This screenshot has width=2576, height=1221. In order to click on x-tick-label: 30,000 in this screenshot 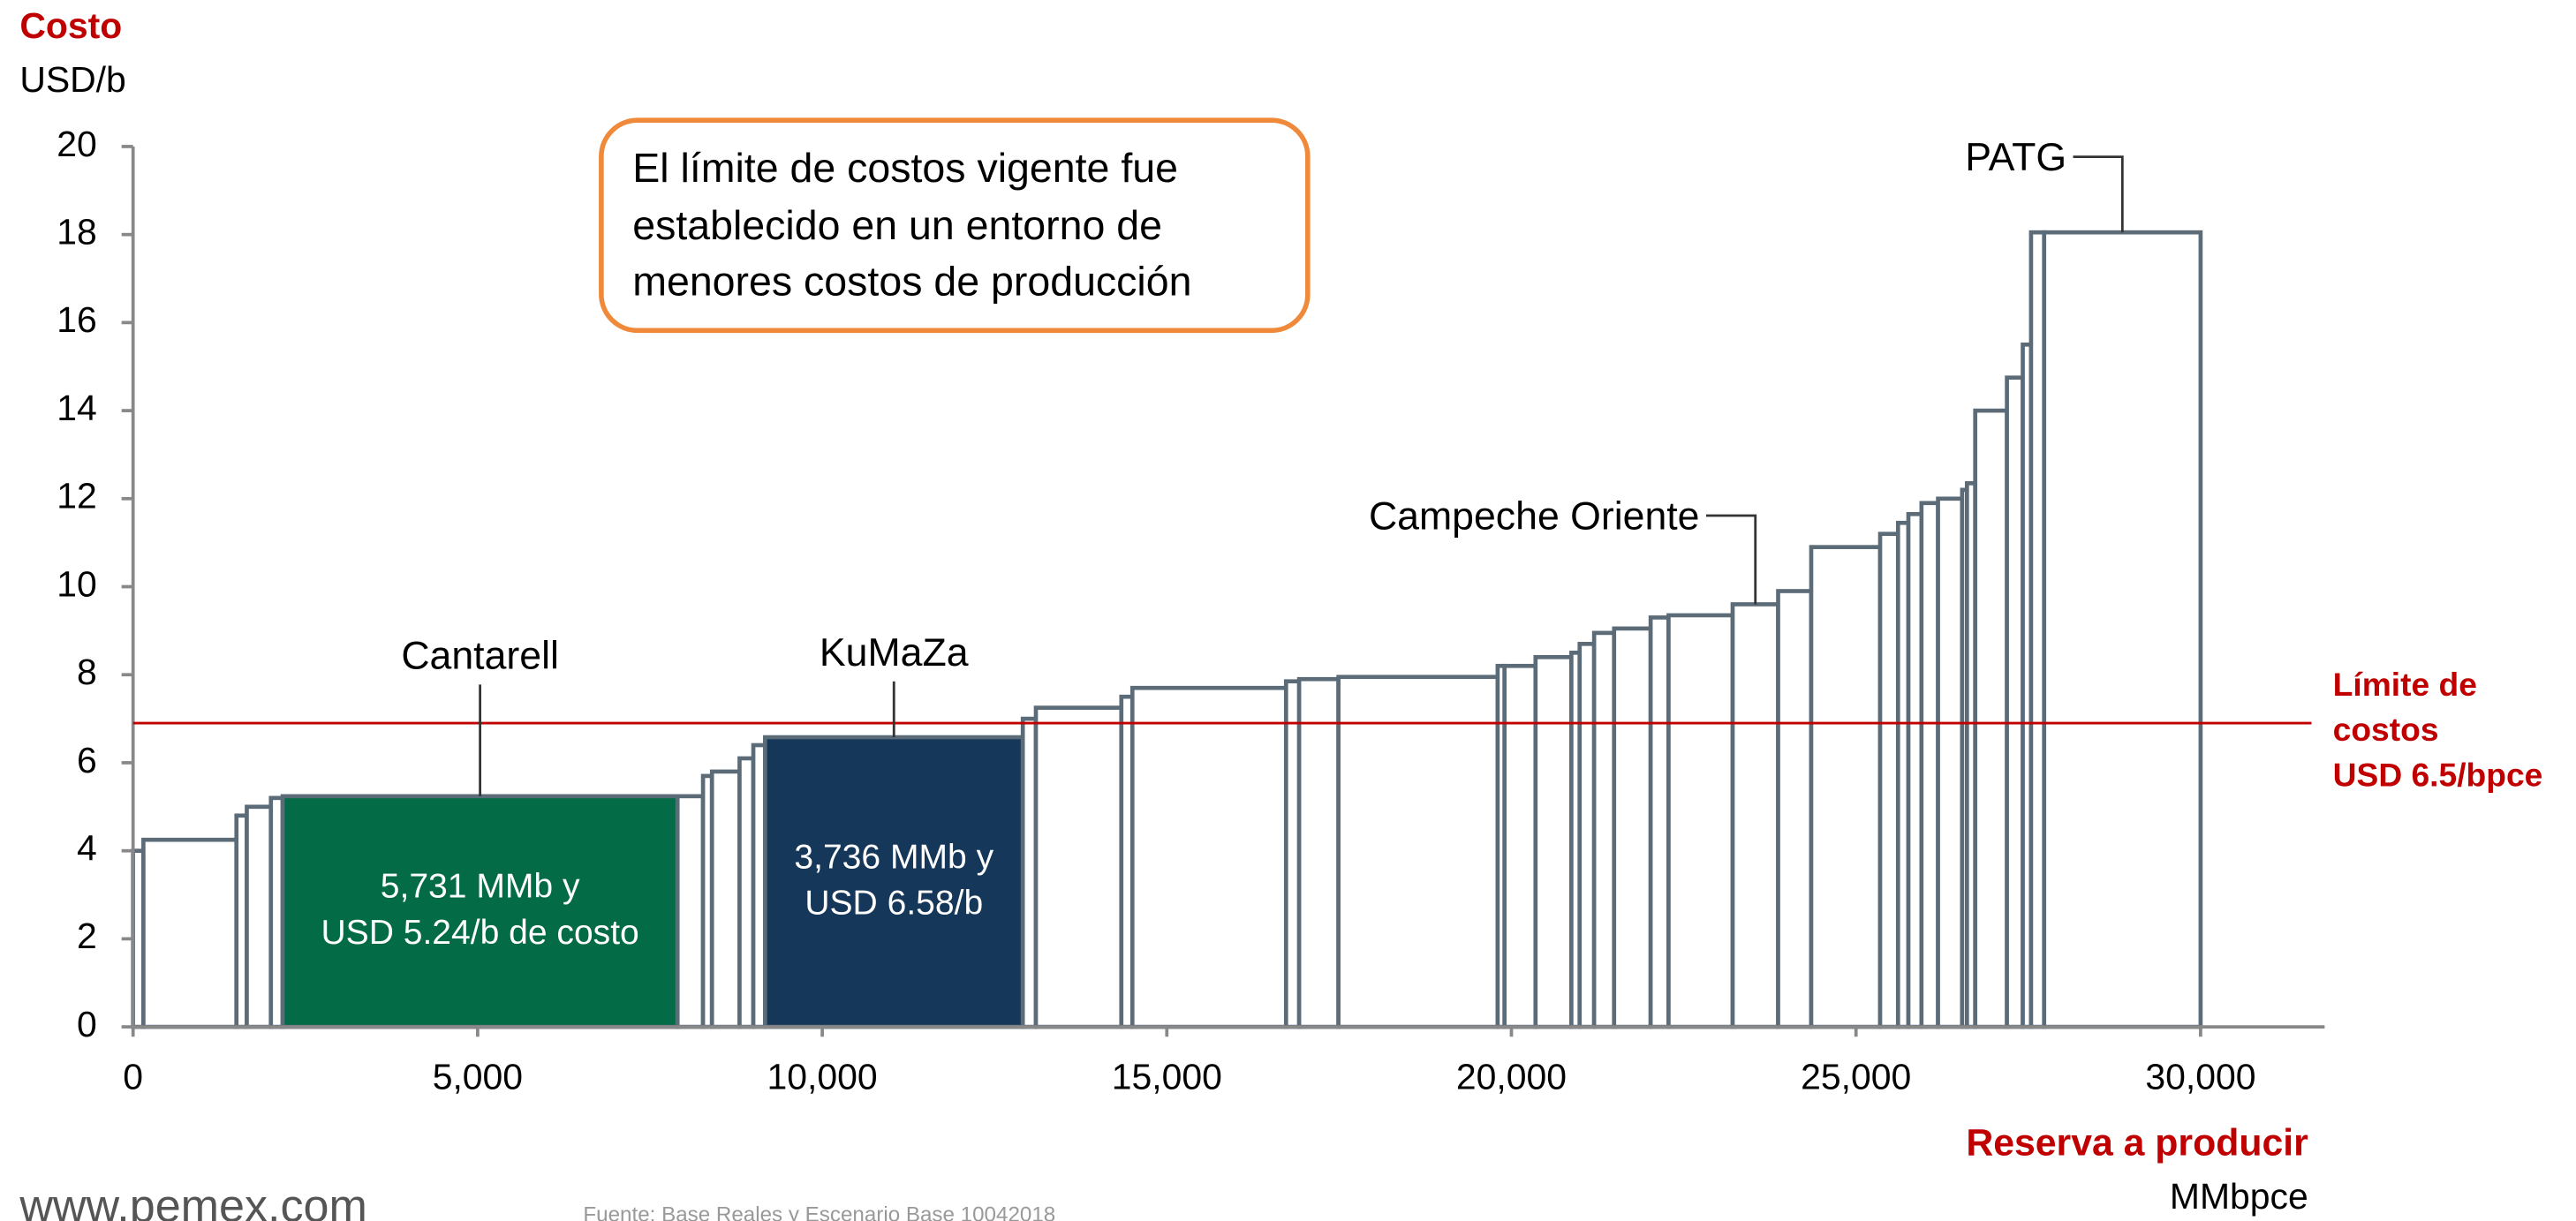, I will do `click(2200, 1076)`.